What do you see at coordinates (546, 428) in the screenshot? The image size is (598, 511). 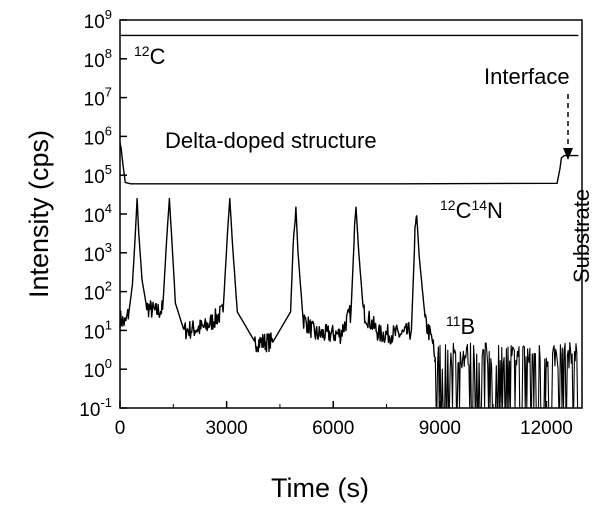 I see `x-tick-label-4: 12000` at bounding box center [546, 428].